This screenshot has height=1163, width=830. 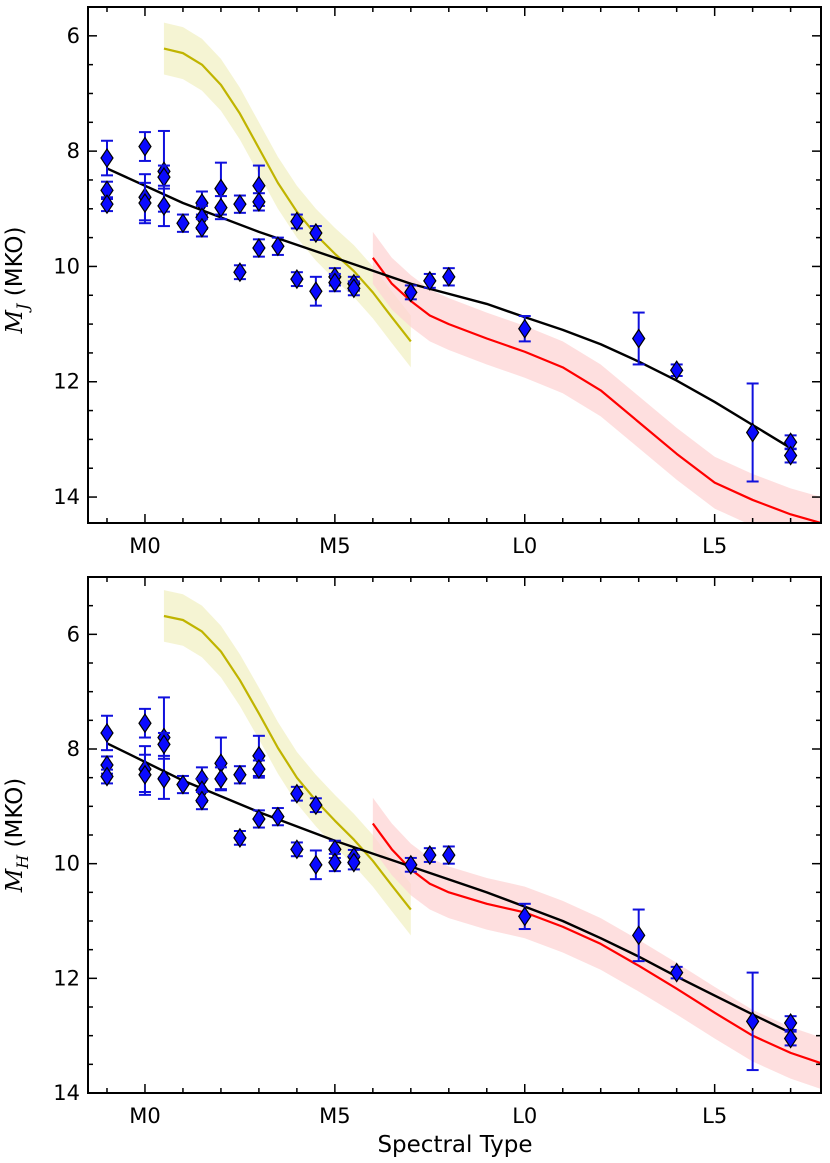 I want to click on mh-x-tick-label: M0, so click(x=144, y=1116).